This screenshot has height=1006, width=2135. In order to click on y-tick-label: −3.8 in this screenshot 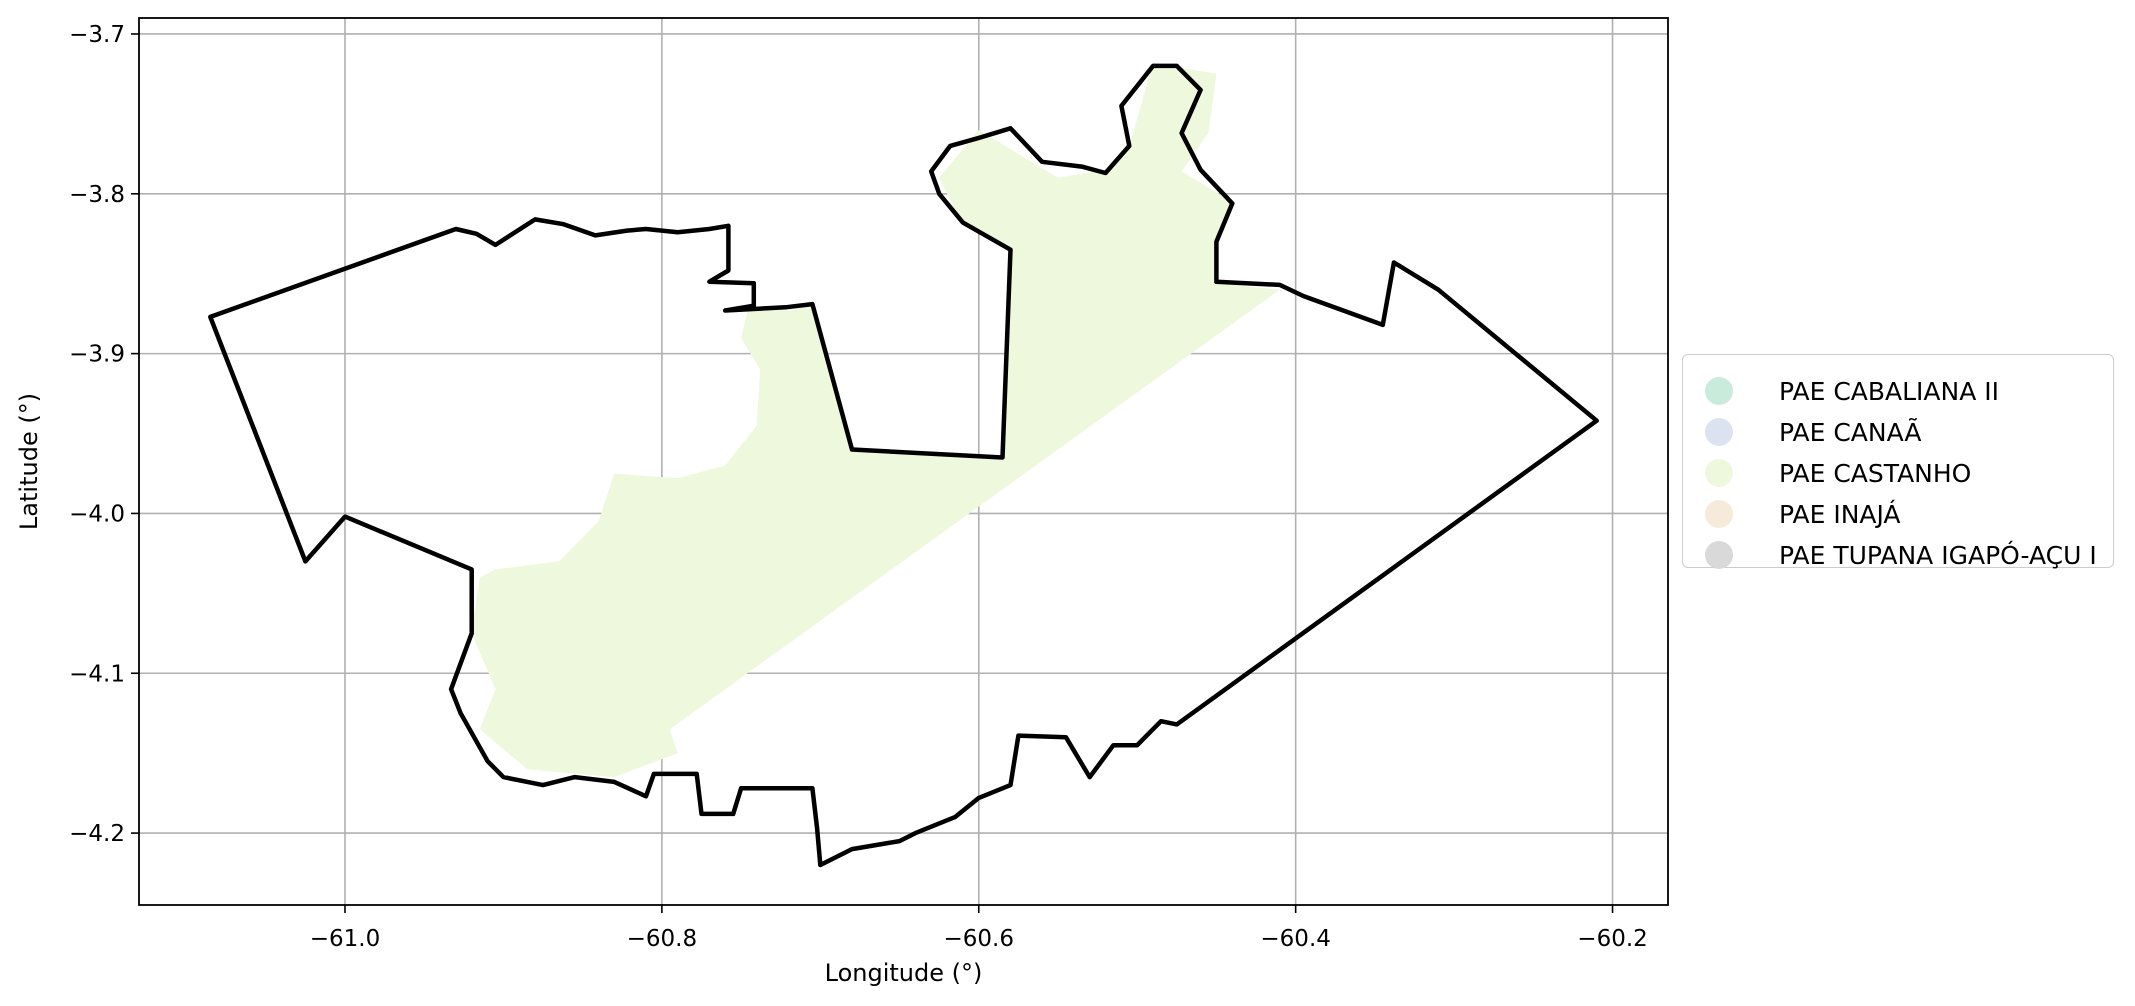, I will do `click(97, 195)`.